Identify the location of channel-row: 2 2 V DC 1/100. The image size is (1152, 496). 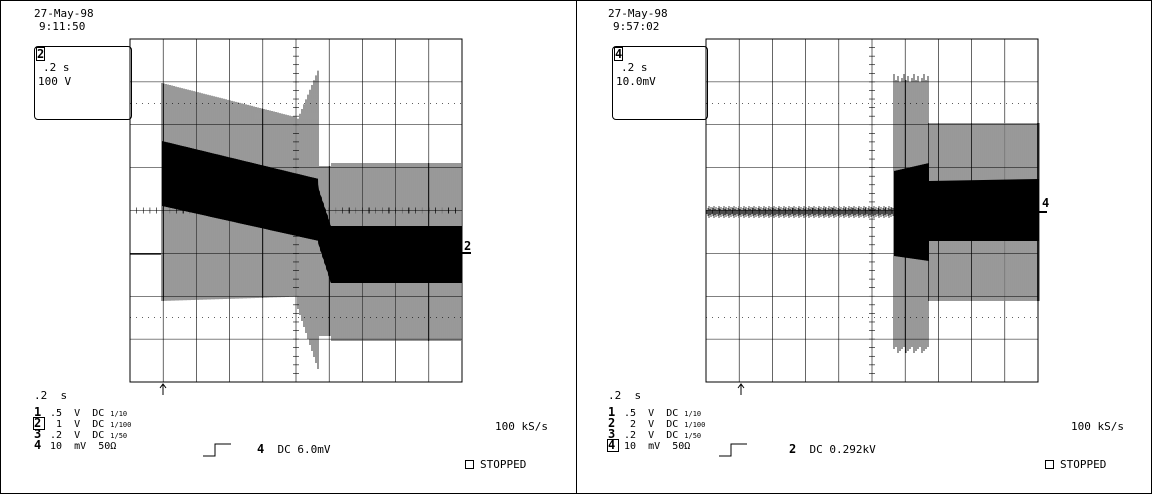
(657, 423).